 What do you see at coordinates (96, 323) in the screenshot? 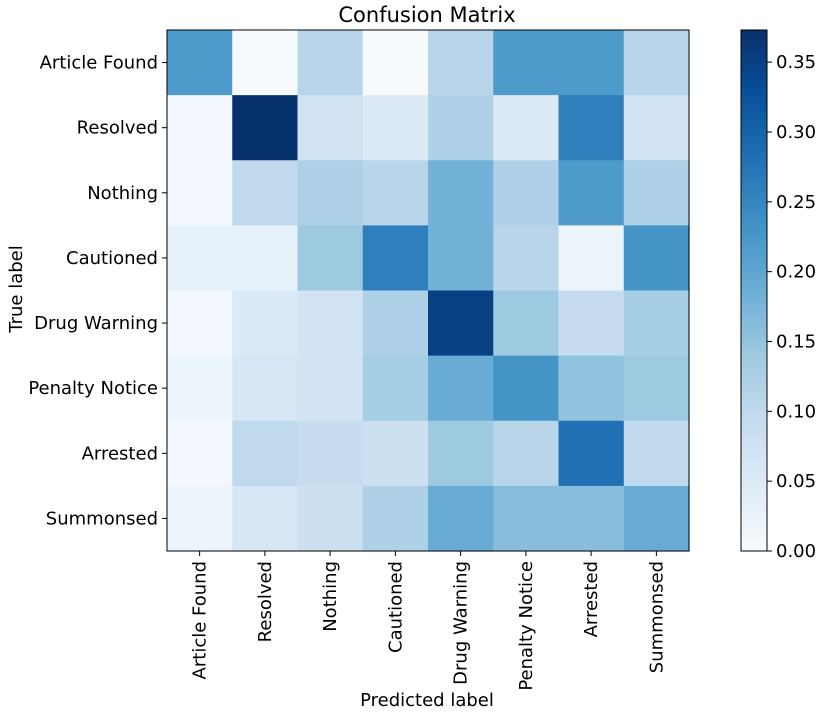
I see `y-tick-label: Drug Warning` at bounding box center [96, 323].